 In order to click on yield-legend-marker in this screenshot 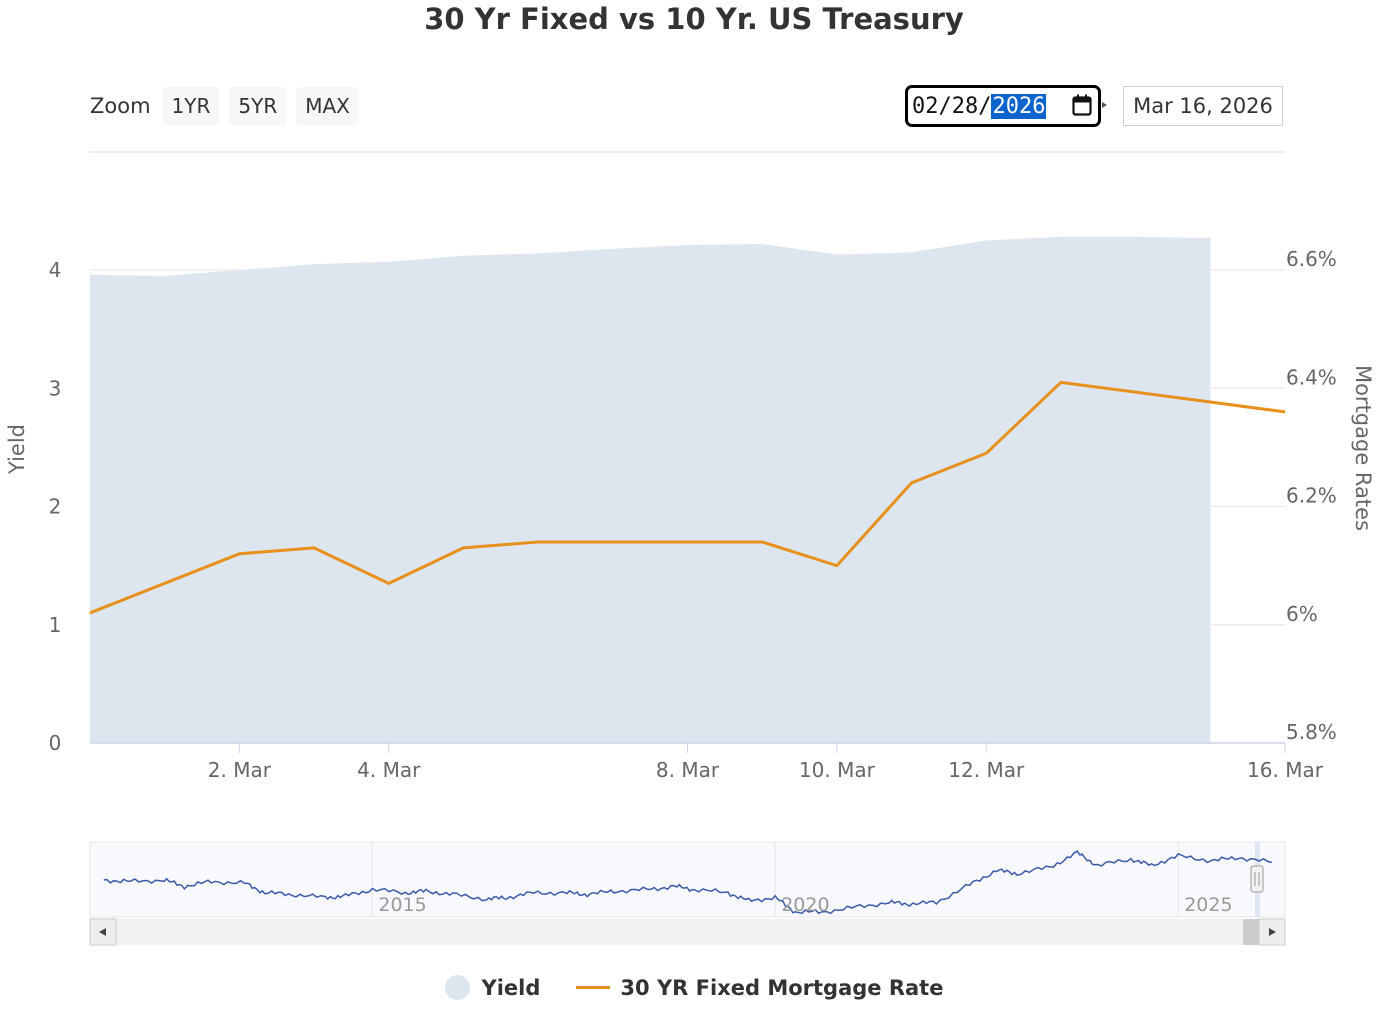, I will do `click(457, 987)`.